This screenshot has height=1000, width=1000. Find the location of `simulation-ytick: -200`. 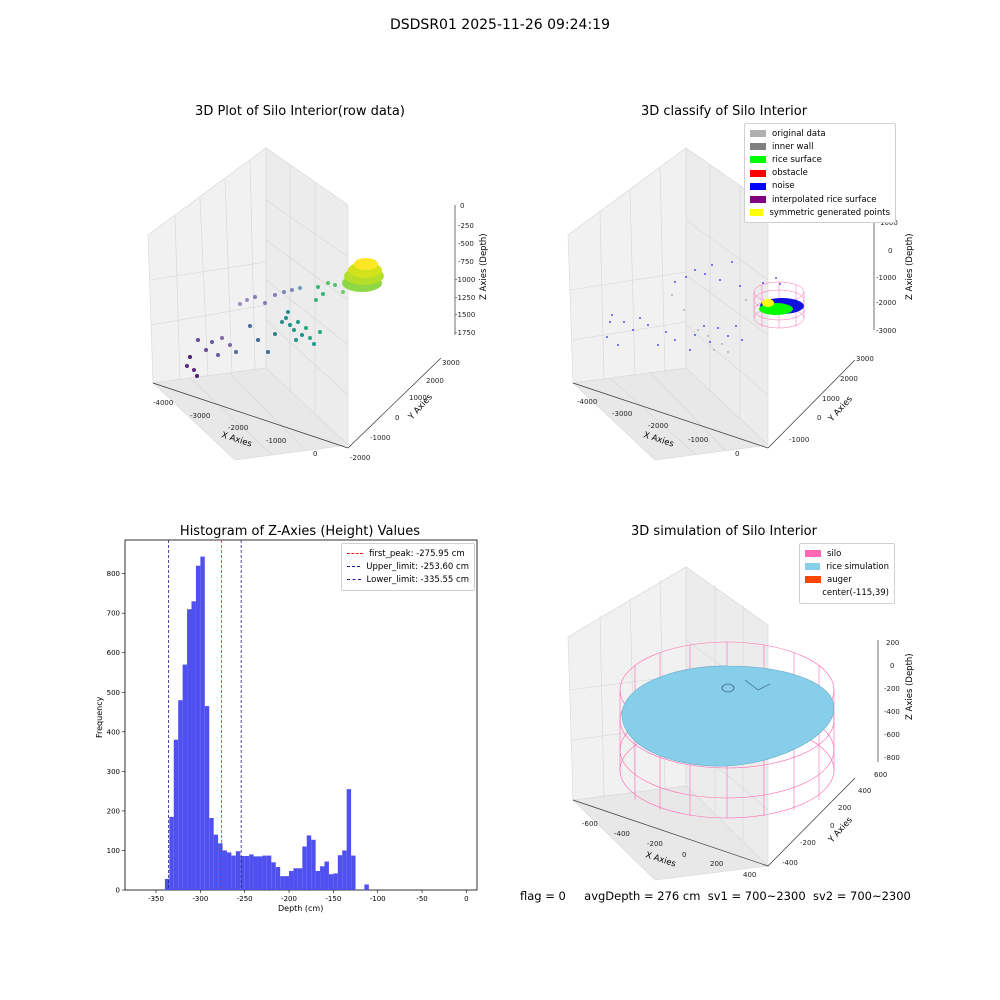

simulation-ytick: -200 is located at coordinates (808, 843).